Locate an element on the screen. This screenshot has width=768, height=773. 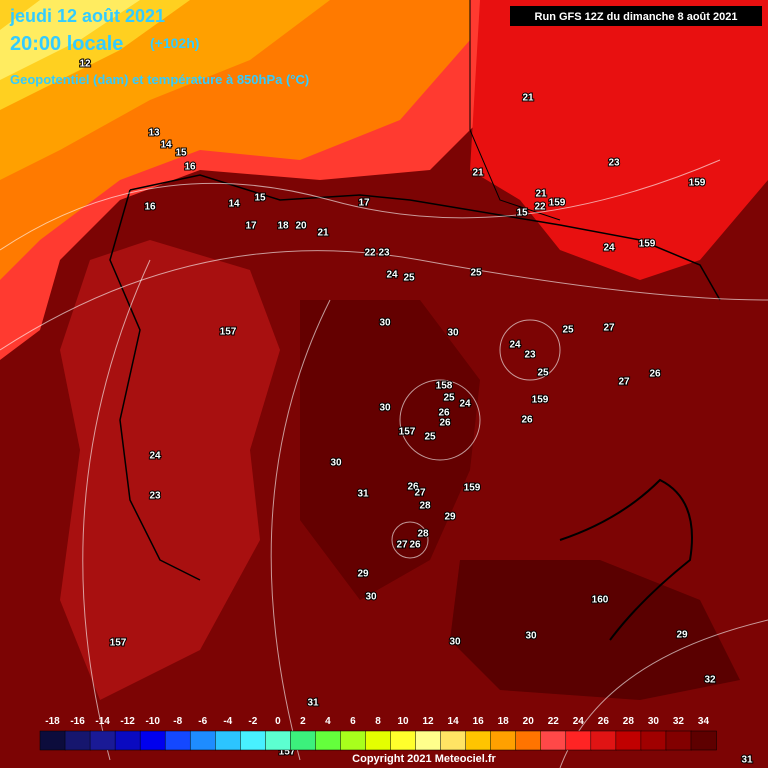
colorbar-label: -16 is located at coordinates (77, 721).